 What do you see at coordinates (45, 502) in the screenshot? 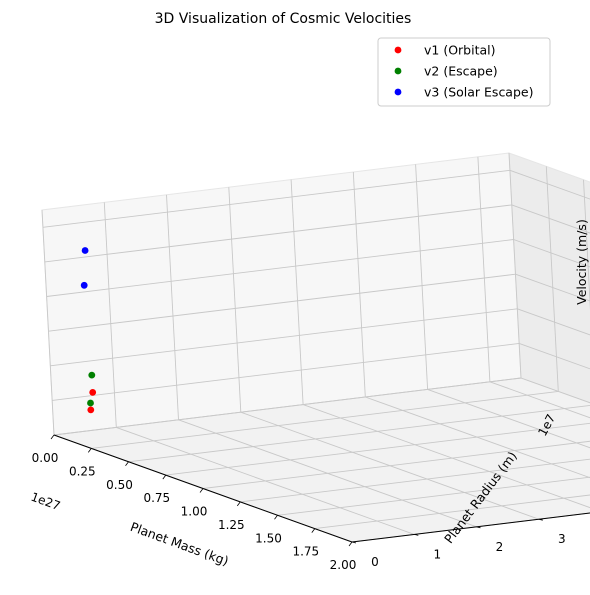
I see `x-axis-multiplier: 1e27` at bounding box center [45, 502].